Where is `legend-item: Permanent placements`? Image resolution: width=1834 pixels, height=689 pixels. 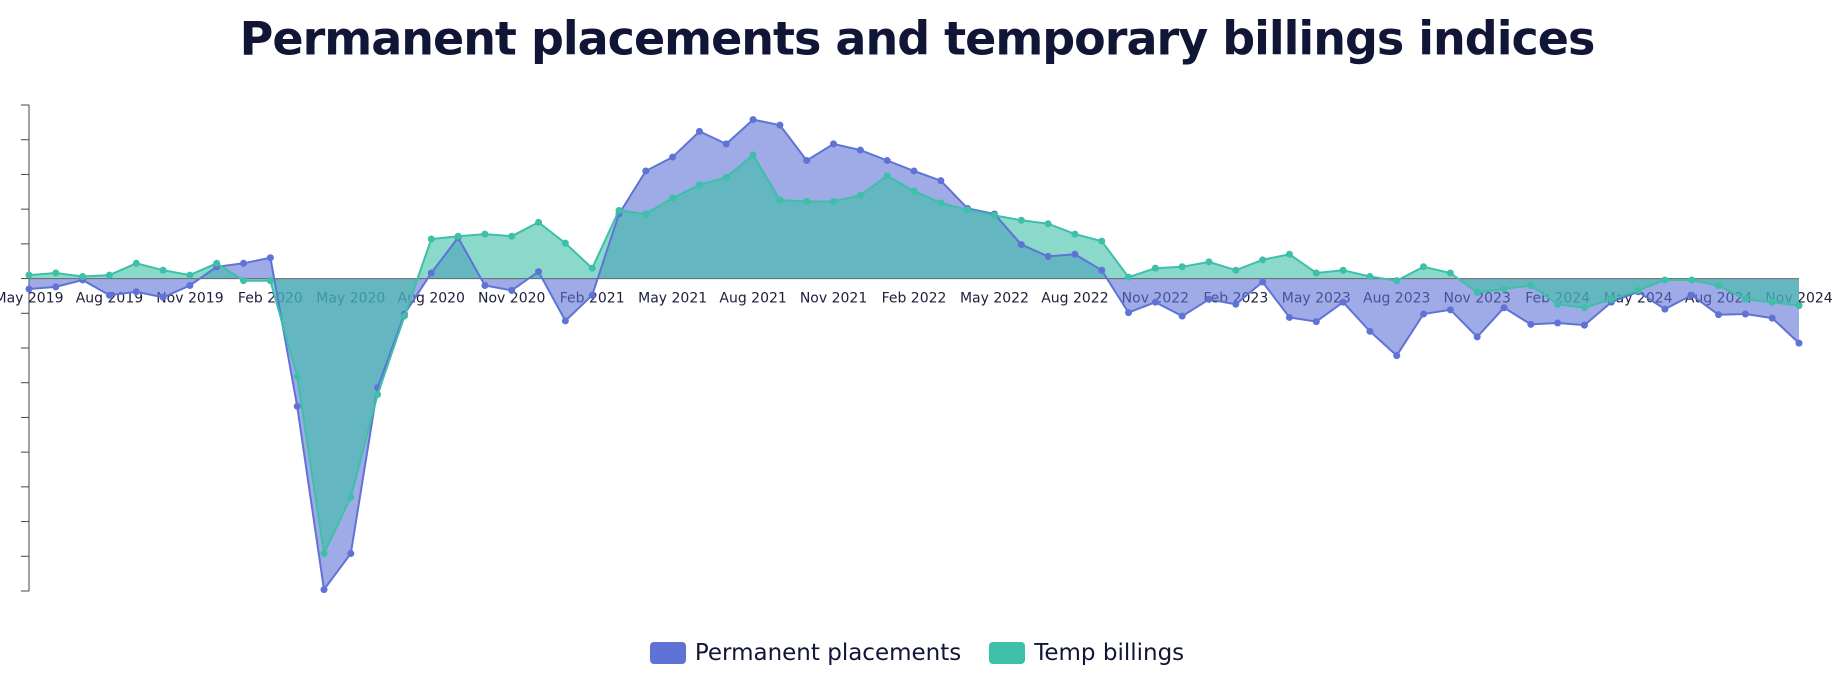
legend-item: Permanent placements is located at coordinates (805, 653).